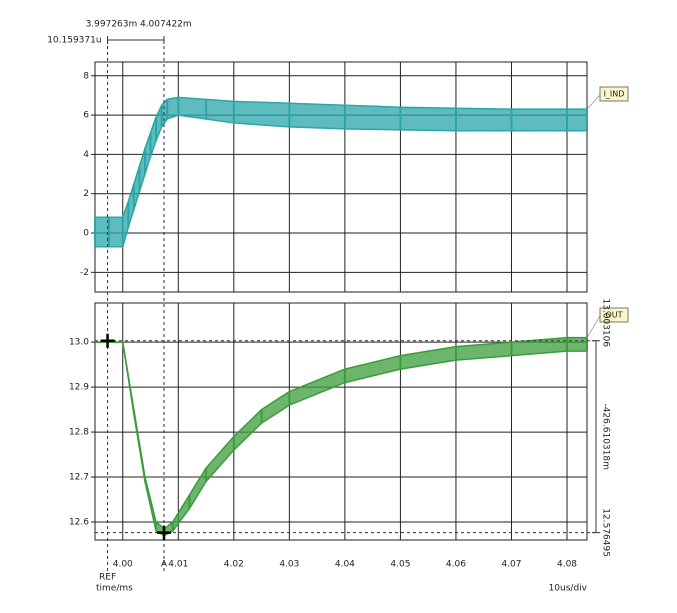 The width and height of the screenshot is (677, 613). Describe the element at coordinates (178, 565) in the screenshot. I see `x-tick-label: 4.01` at that location.